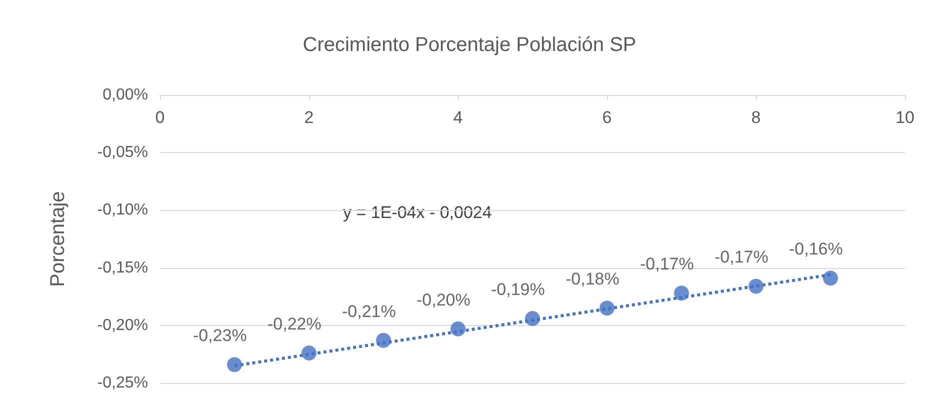 The image size is (939, 411). Describe the element at coordinates (309, 117) in the screenshot. I see `x-tick-label: 2` at that location.